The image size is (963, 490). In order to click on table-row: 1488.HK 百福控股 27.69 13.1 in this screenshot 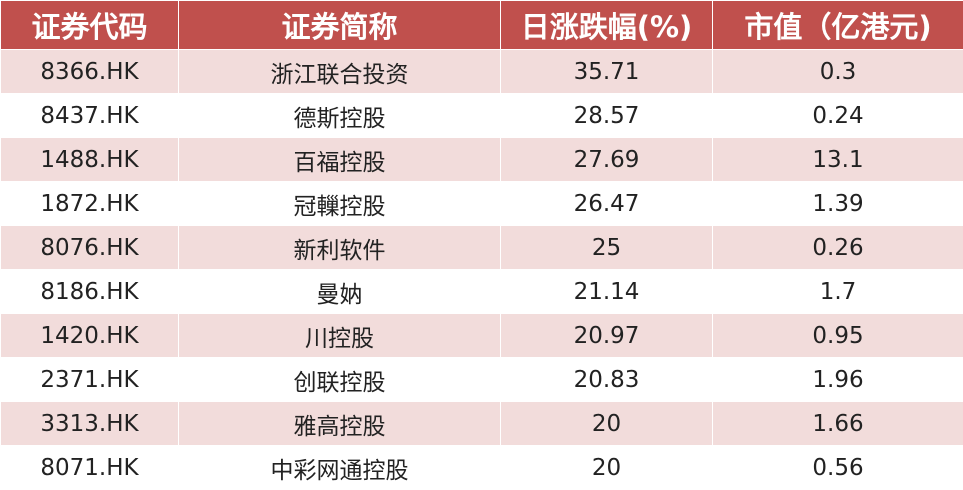, I will do `click(481, 159)`.